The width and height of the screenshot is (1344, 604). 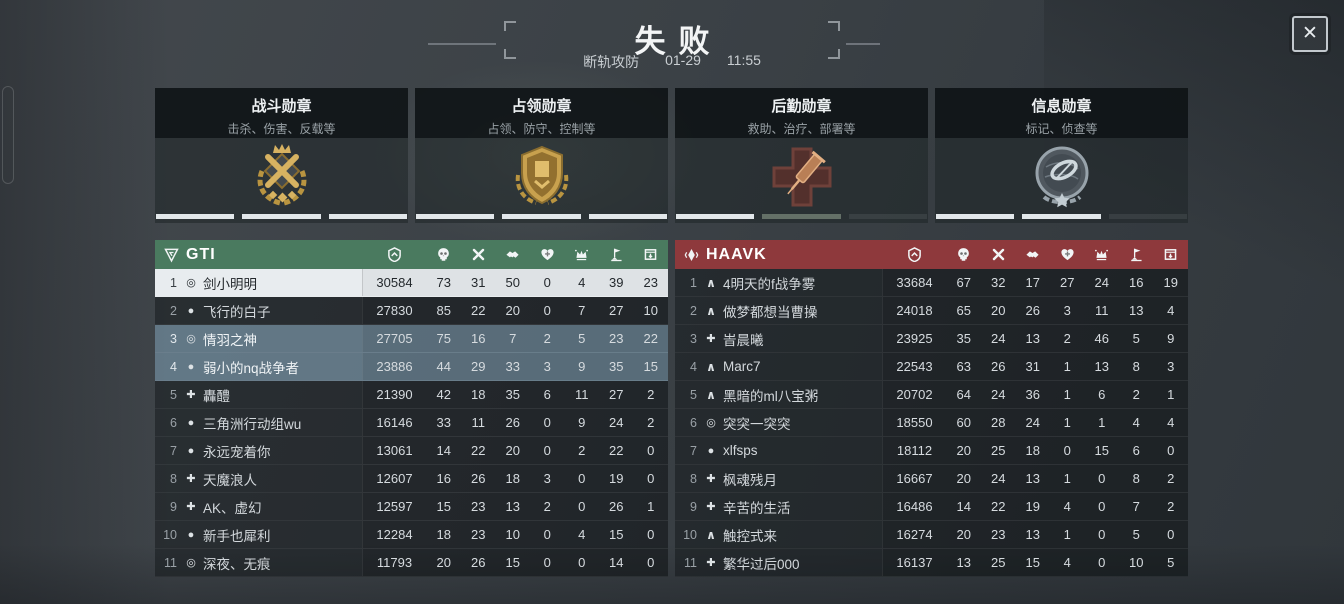 What do you see at coordinates (411, 395) in the screenshot?
I see `player-row: 5 ✚ 轟醴 21390 42 18 35 6 11 27 2` at bounding box center [411, 395].